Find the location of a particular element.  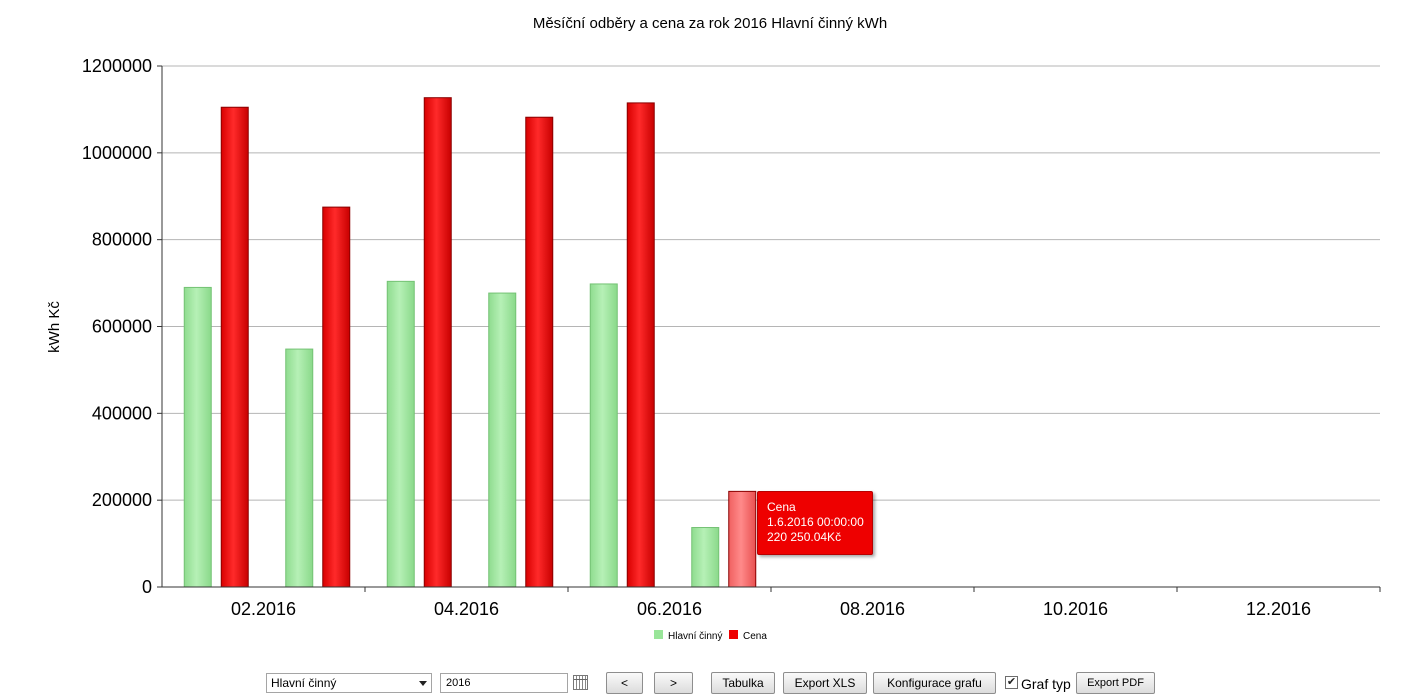

y-tick-label: 1000000 is located at coordinates (117, 153).